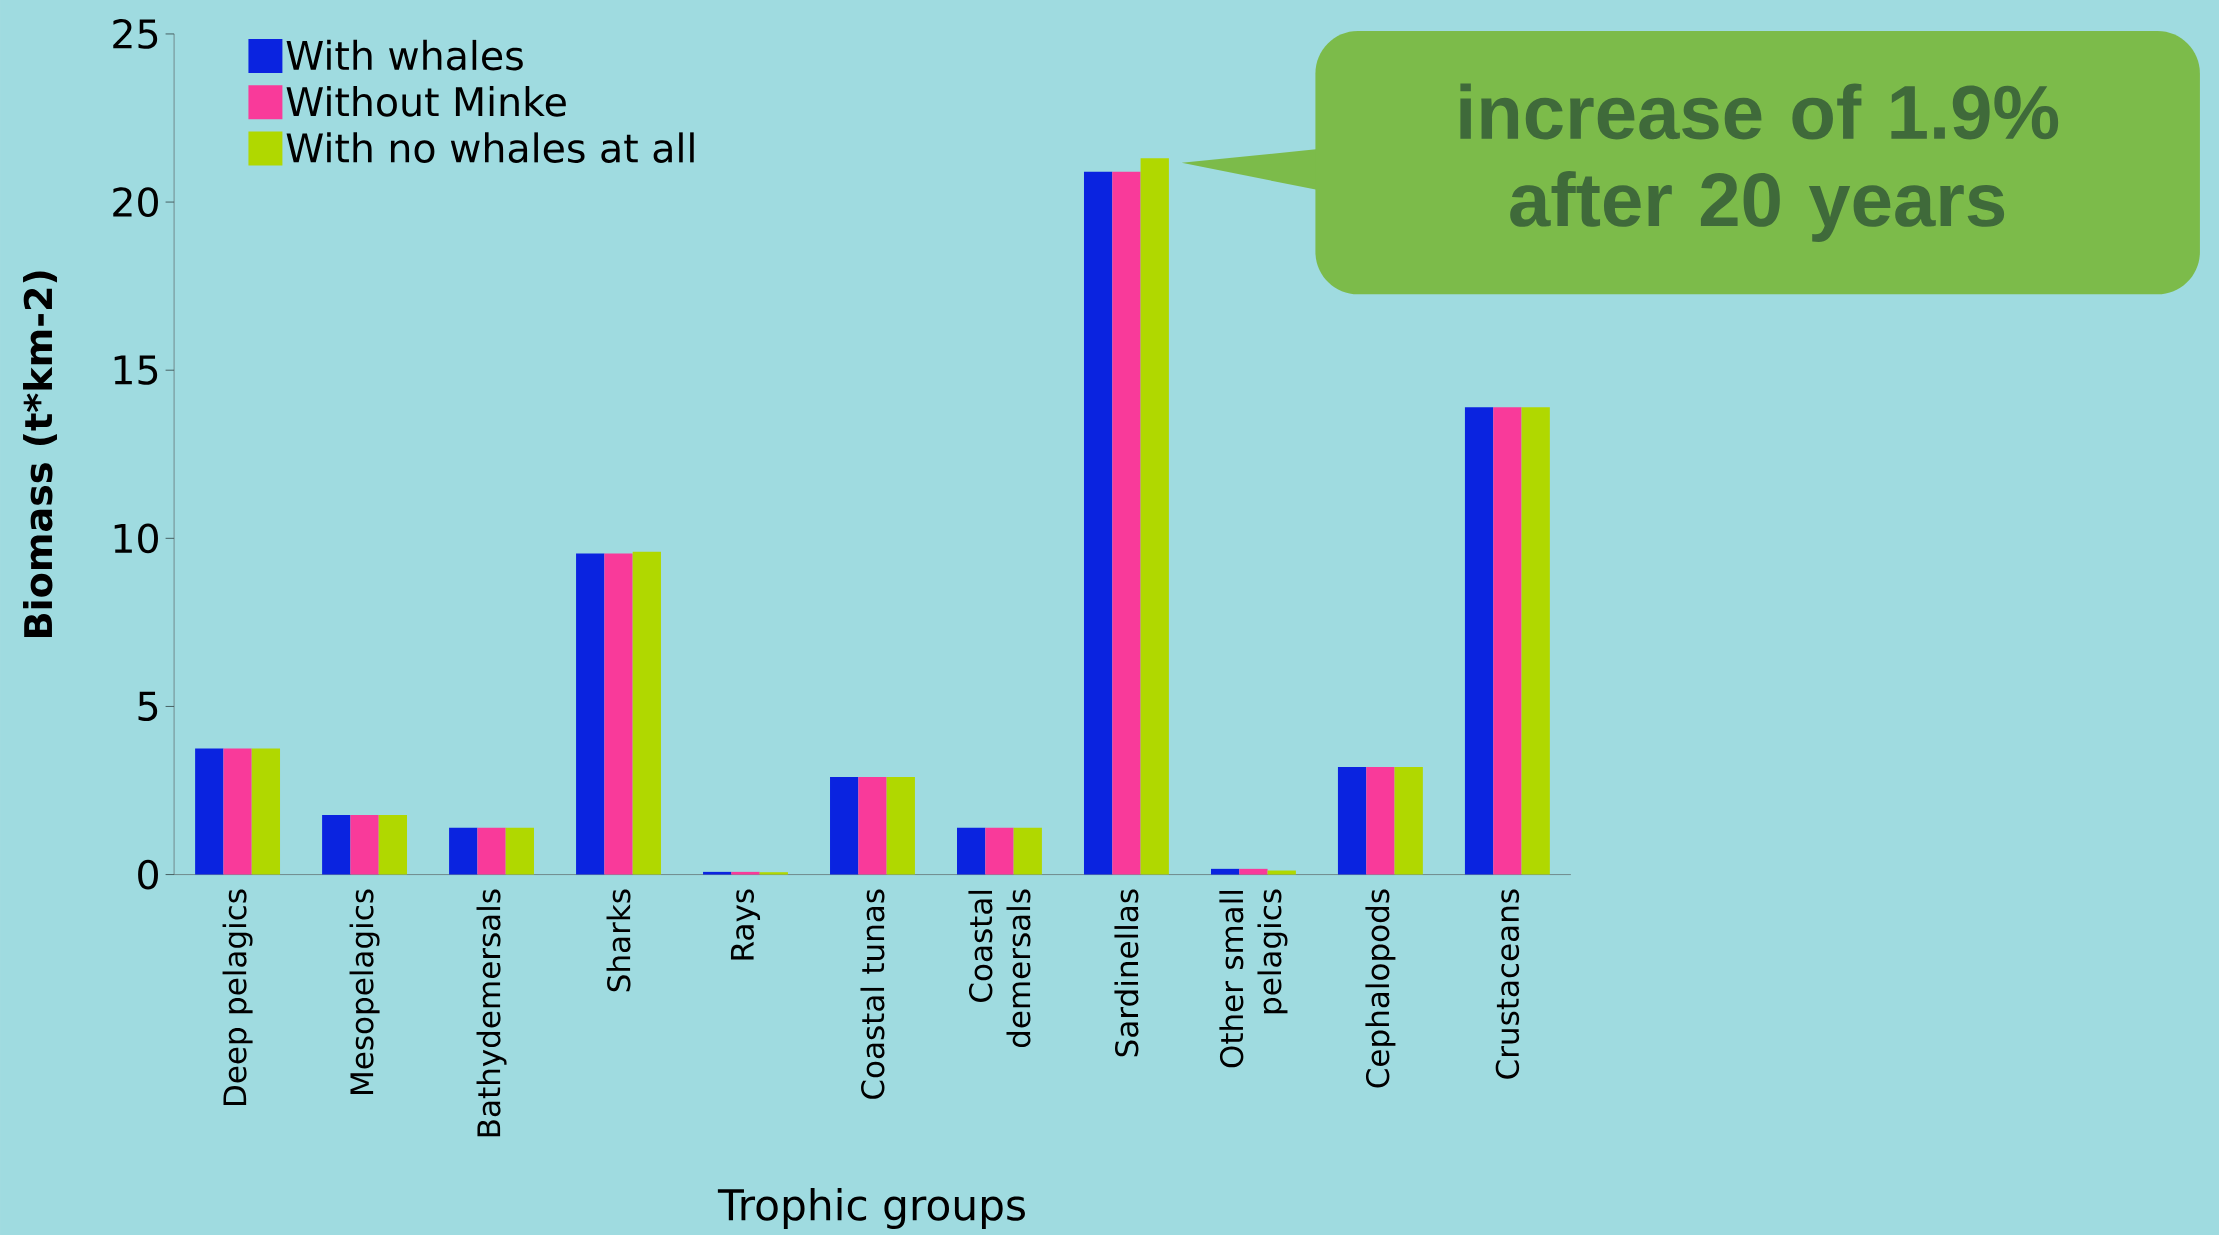  Describe the element at coordinates (1126, 973) in the screenshot. I see `x-tick-label: Sardinellas` at that location.